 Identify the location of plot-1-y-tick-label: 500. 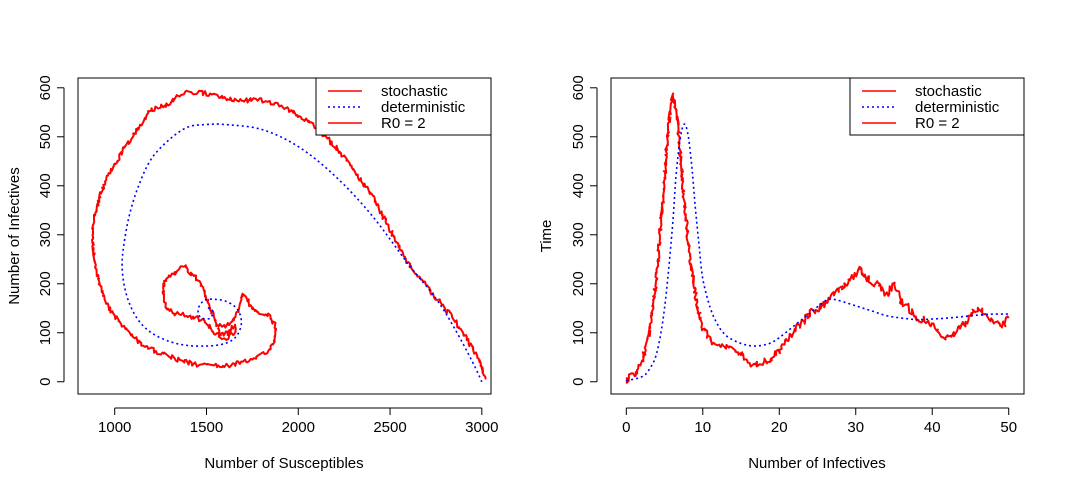
(45, 136).